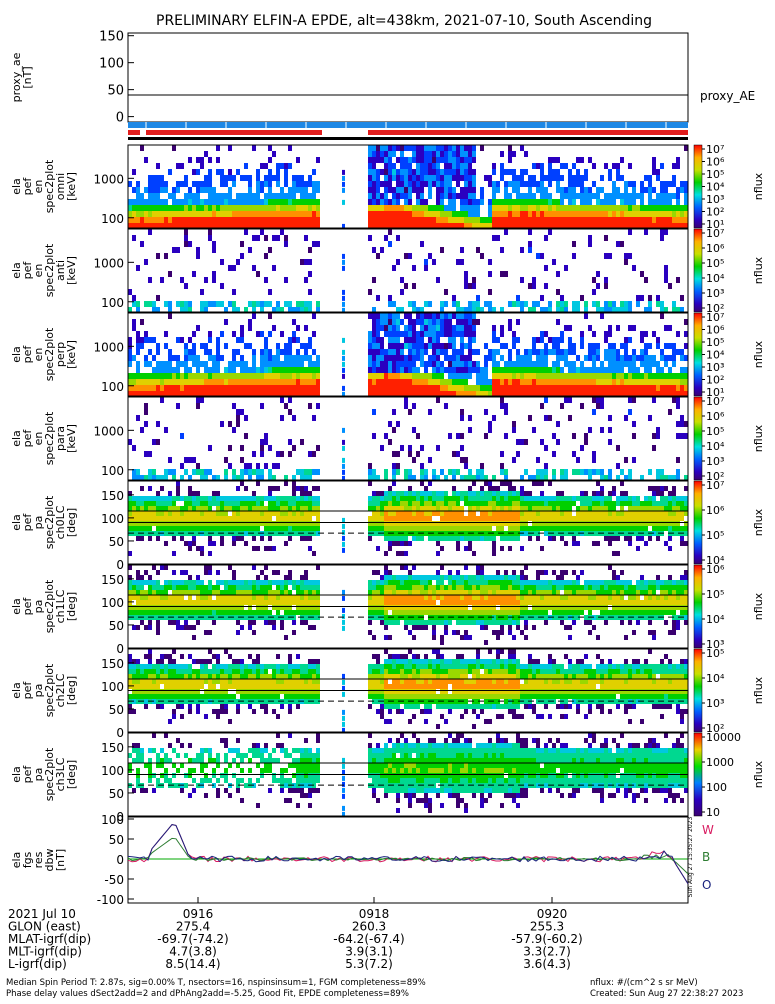 This screenshot has width=775, height=1004. I want to click on colorbar-pa_ch0, so click(698, 522).